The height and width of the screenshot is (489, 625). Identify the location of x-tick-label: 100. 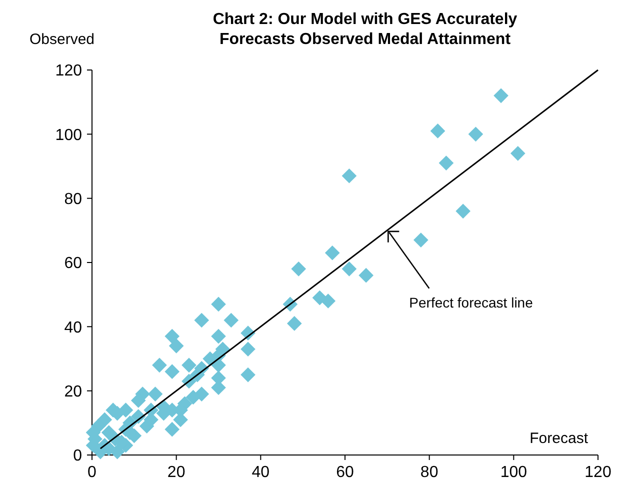
(514, 472).